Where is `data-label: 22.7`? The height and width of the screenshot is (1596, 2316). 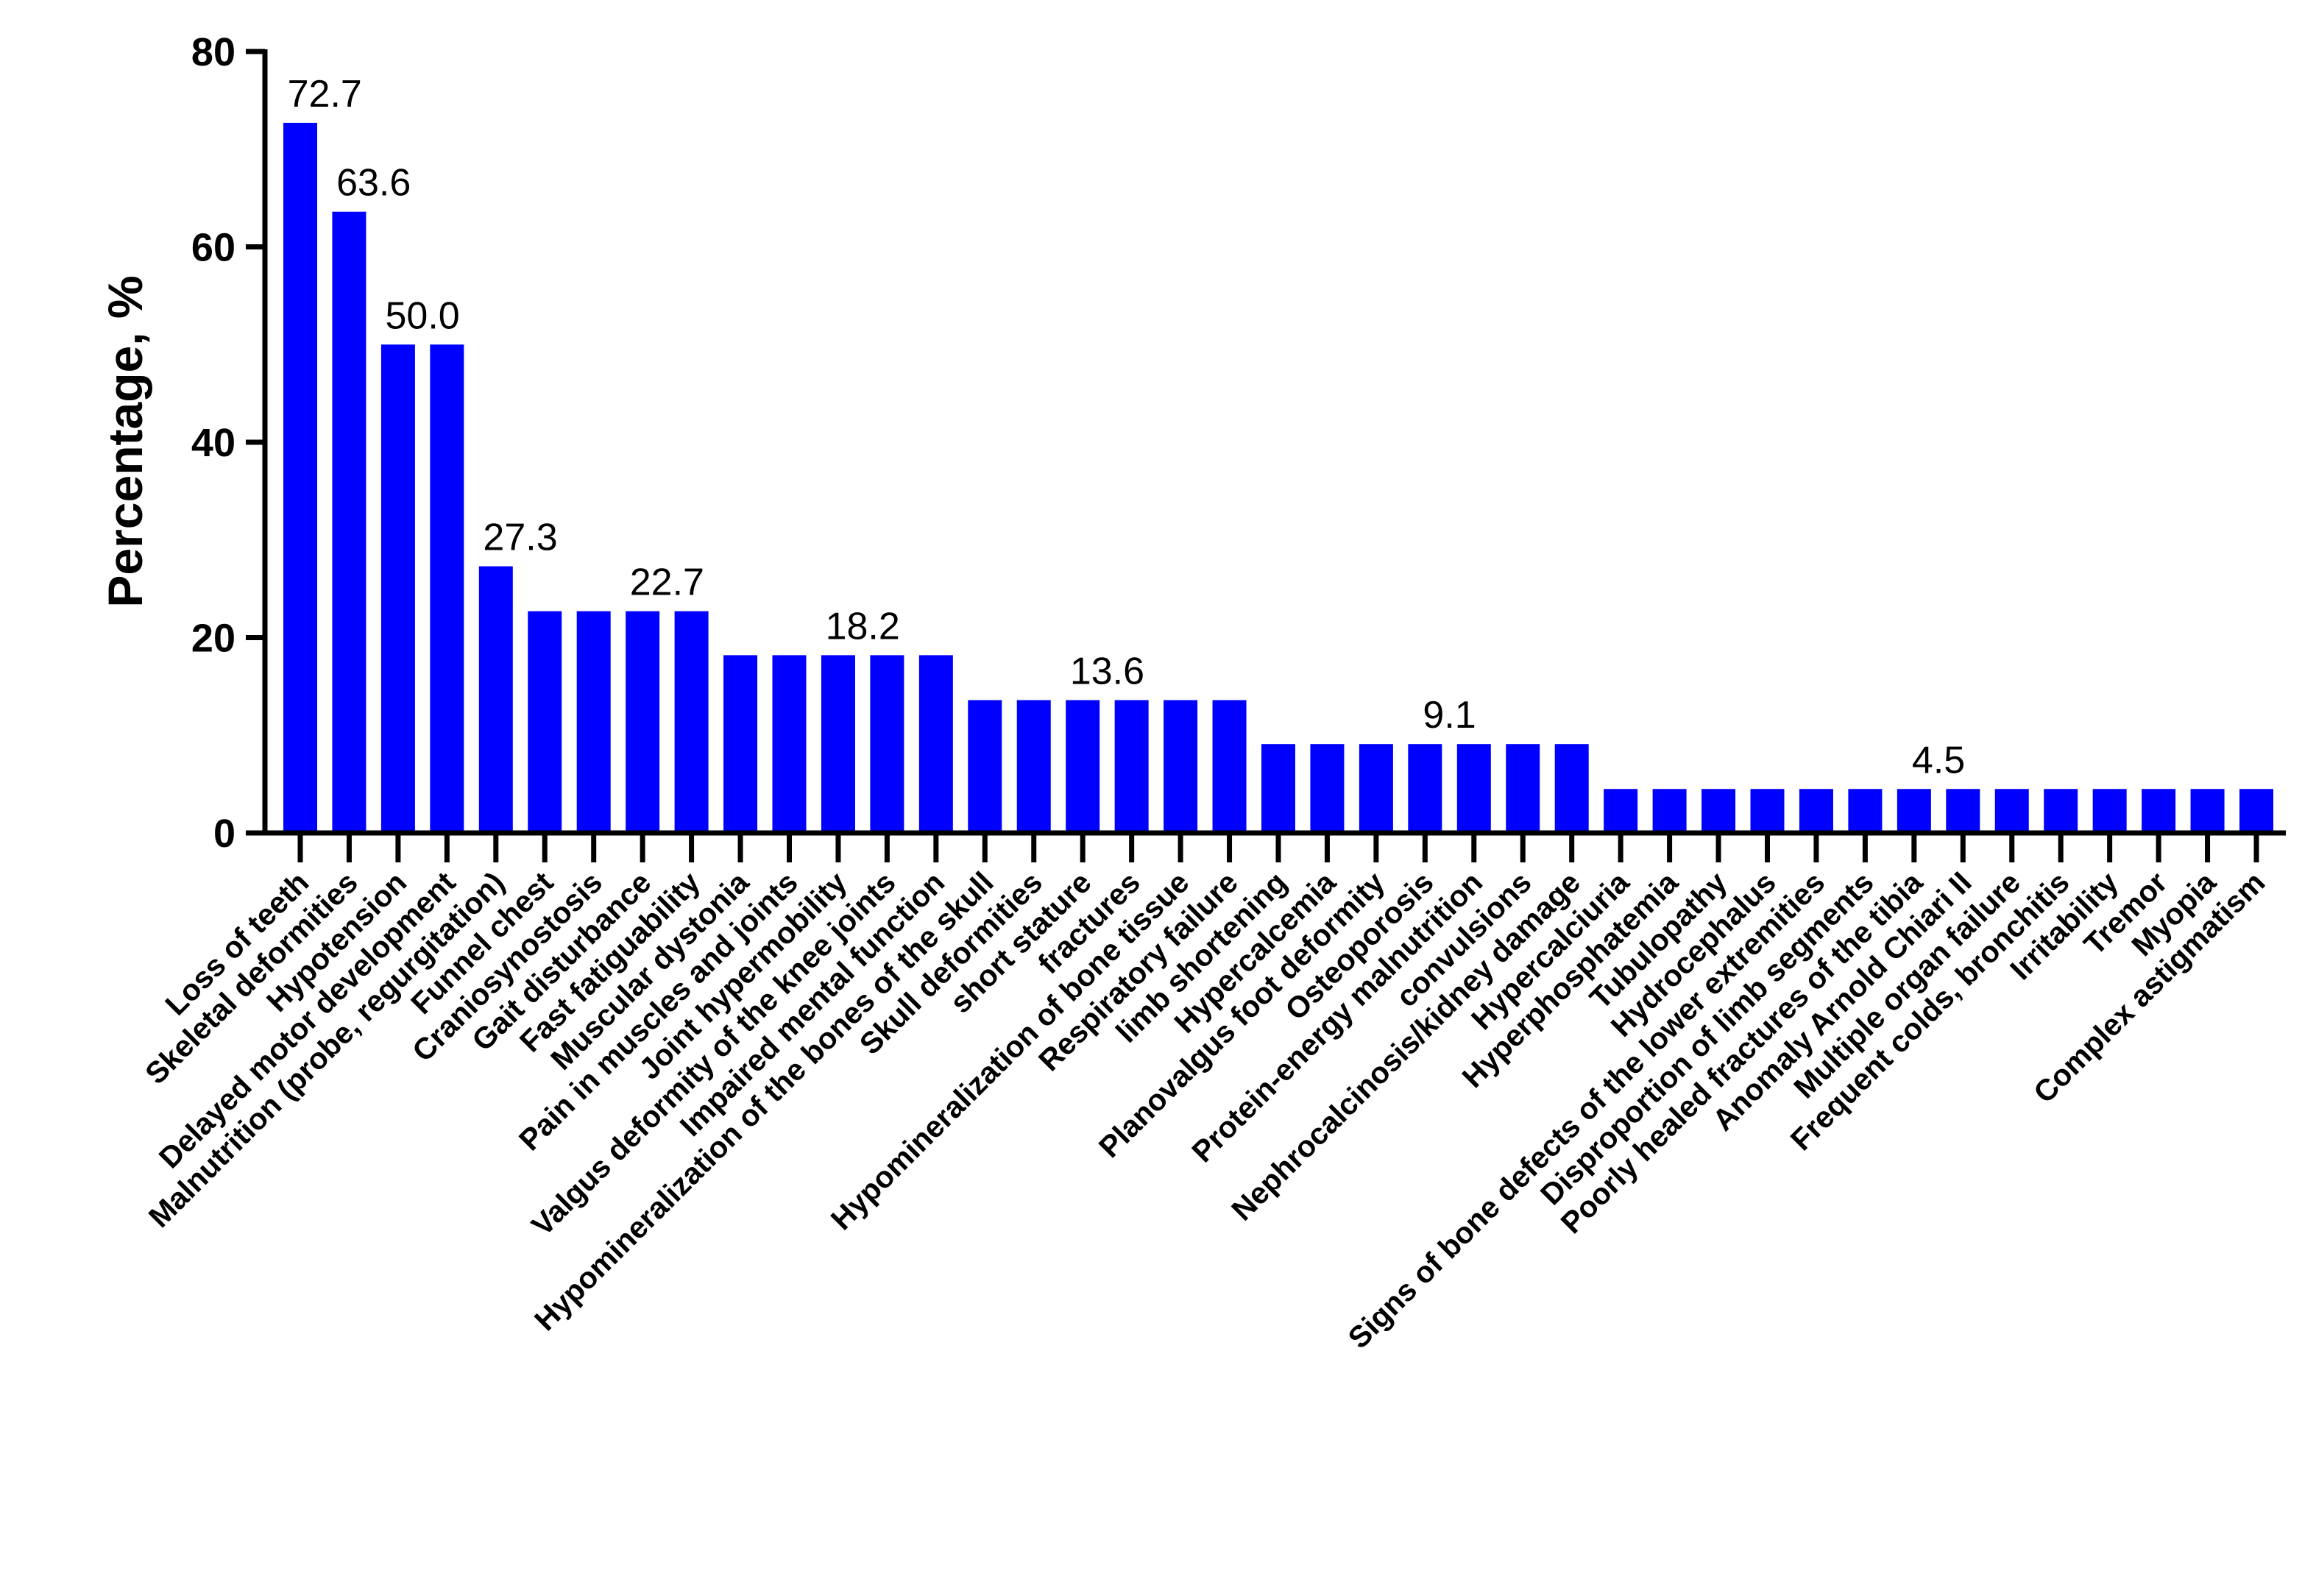 data-label: 22.7 is located at coordinates (667, 583).